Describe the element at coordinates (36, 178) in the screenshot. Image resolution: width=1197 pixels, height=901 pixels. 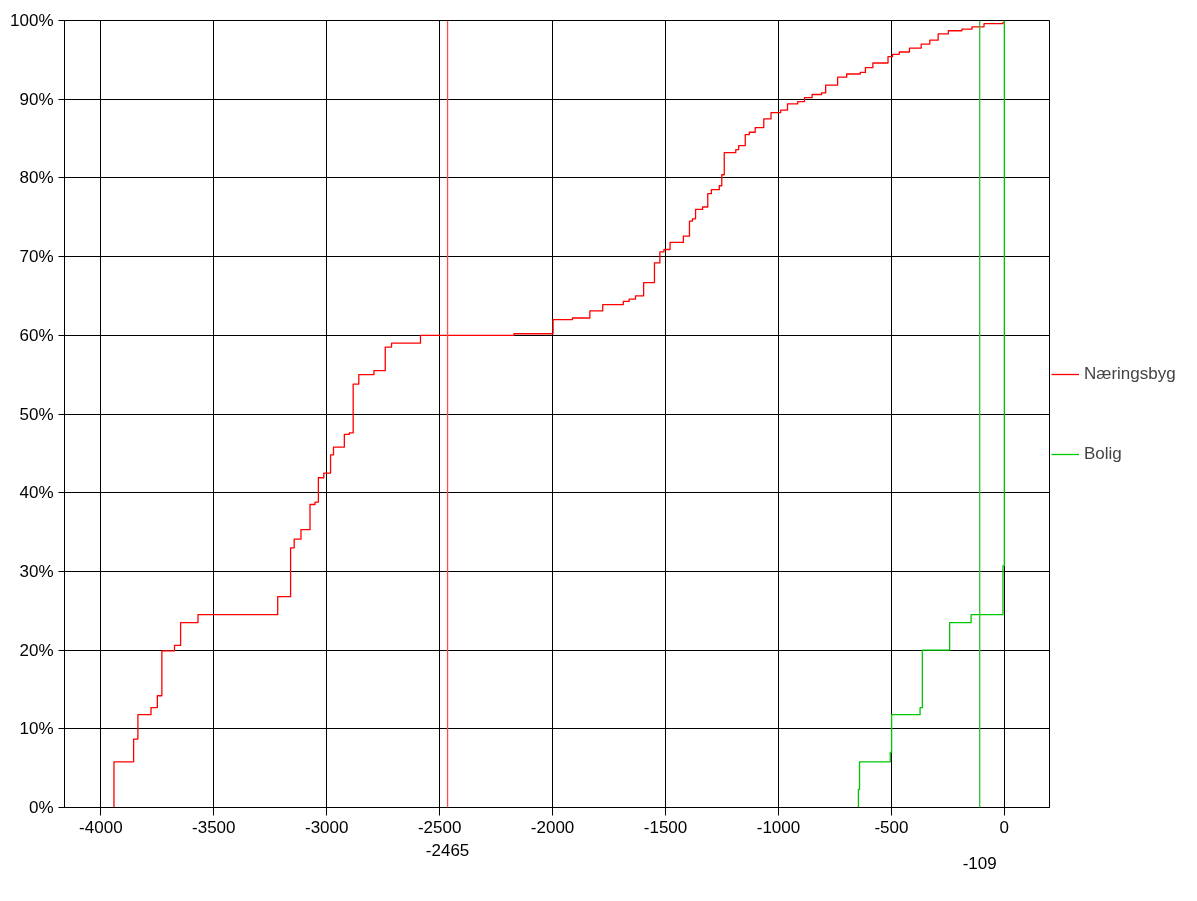
I see `y-tick-label: 80%` at that location.